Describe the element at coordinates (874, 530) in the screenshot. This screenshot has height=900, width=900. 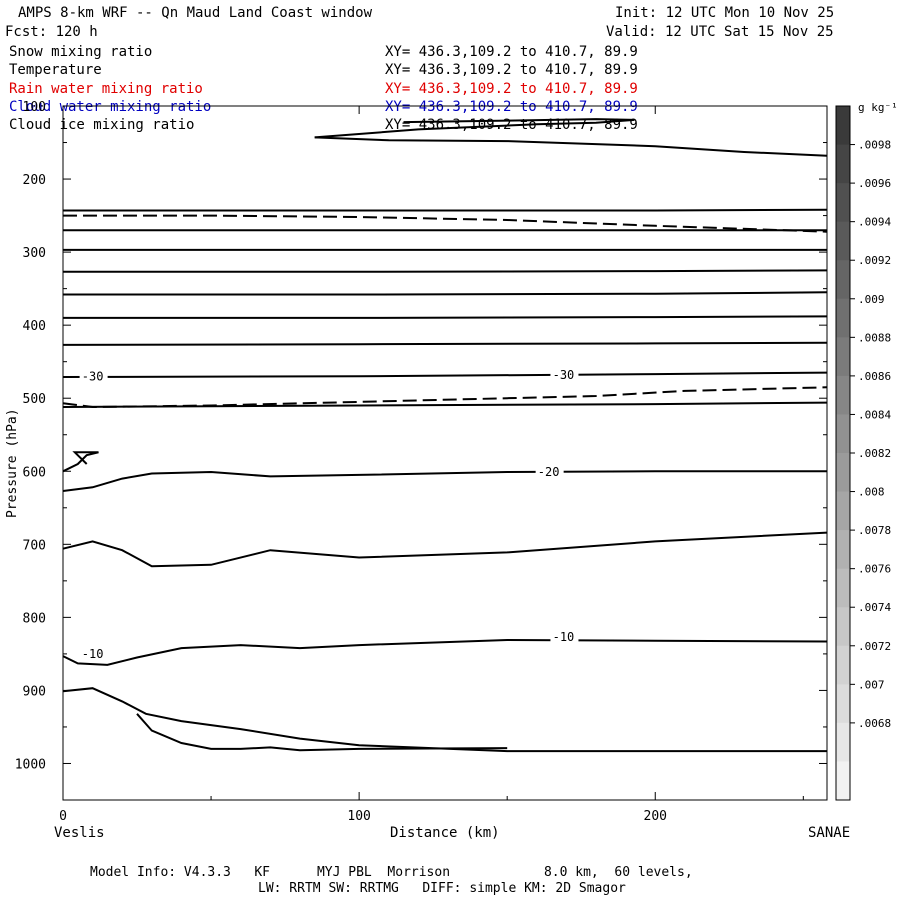
I see `colorbar-label: .0078` at that location.